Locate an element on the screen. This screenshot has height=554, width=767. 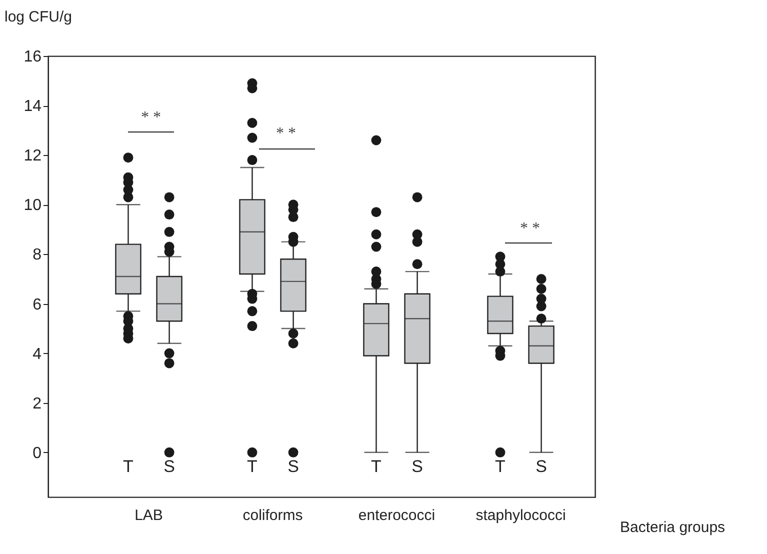
y-tick-label: 0 is located at coordinates (37, 453).